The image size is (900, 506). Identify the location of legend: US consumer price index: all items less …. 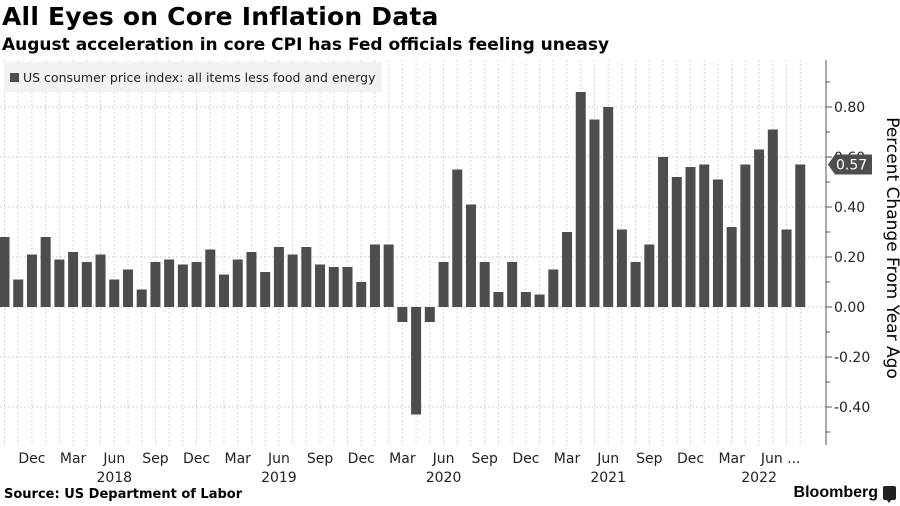
(193, 77).